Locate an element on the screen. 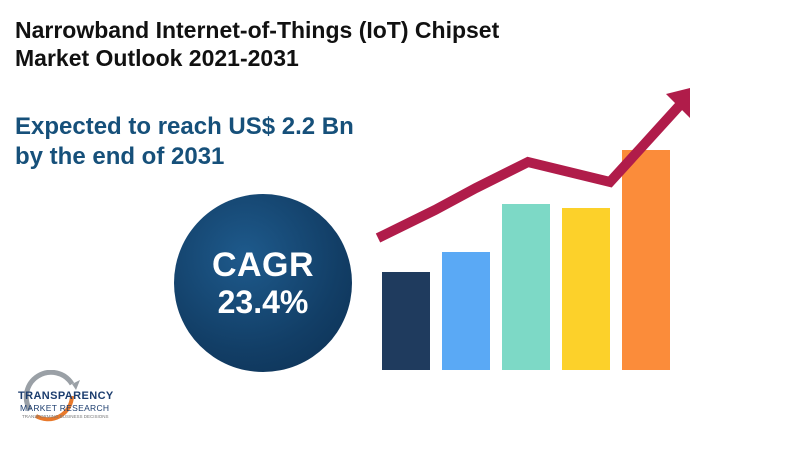 The width and height of the screenshot is (800, 450). growth-arrow-line is located at coordinates (529, 172).